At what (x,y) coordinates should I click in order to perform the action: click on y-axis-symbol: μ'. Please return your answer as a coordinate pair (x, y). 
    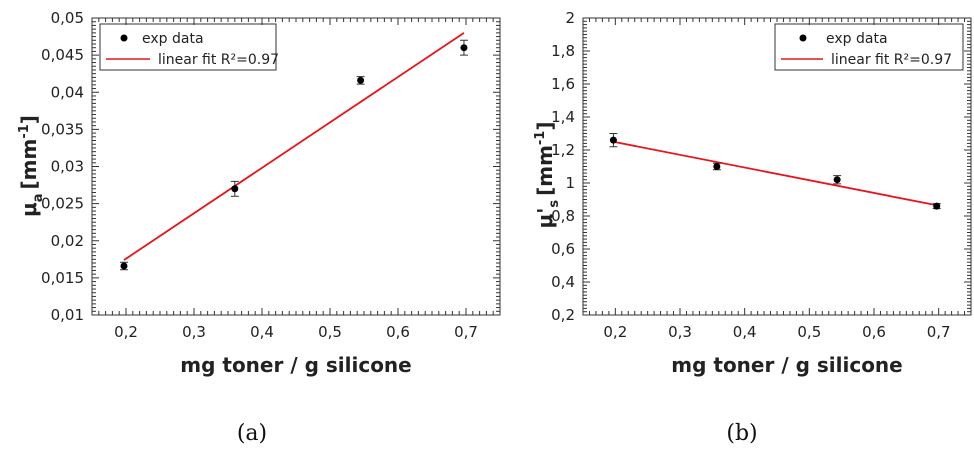
    Looking at the image, I should click on (545, 218).